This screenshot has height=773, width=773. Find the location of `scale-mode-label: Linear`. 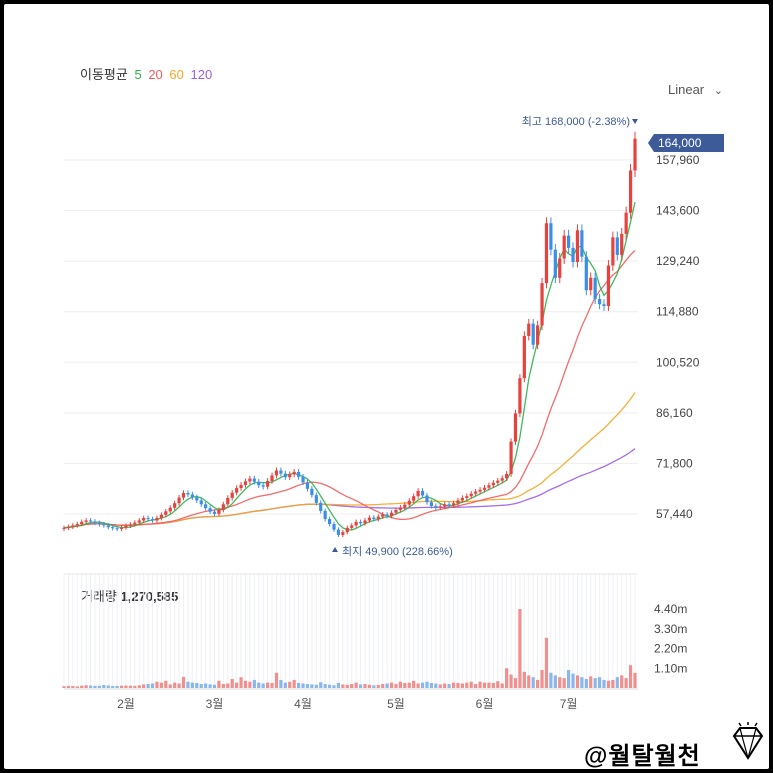

scale-mode-label: Linear is located at coordinates (686, 89).